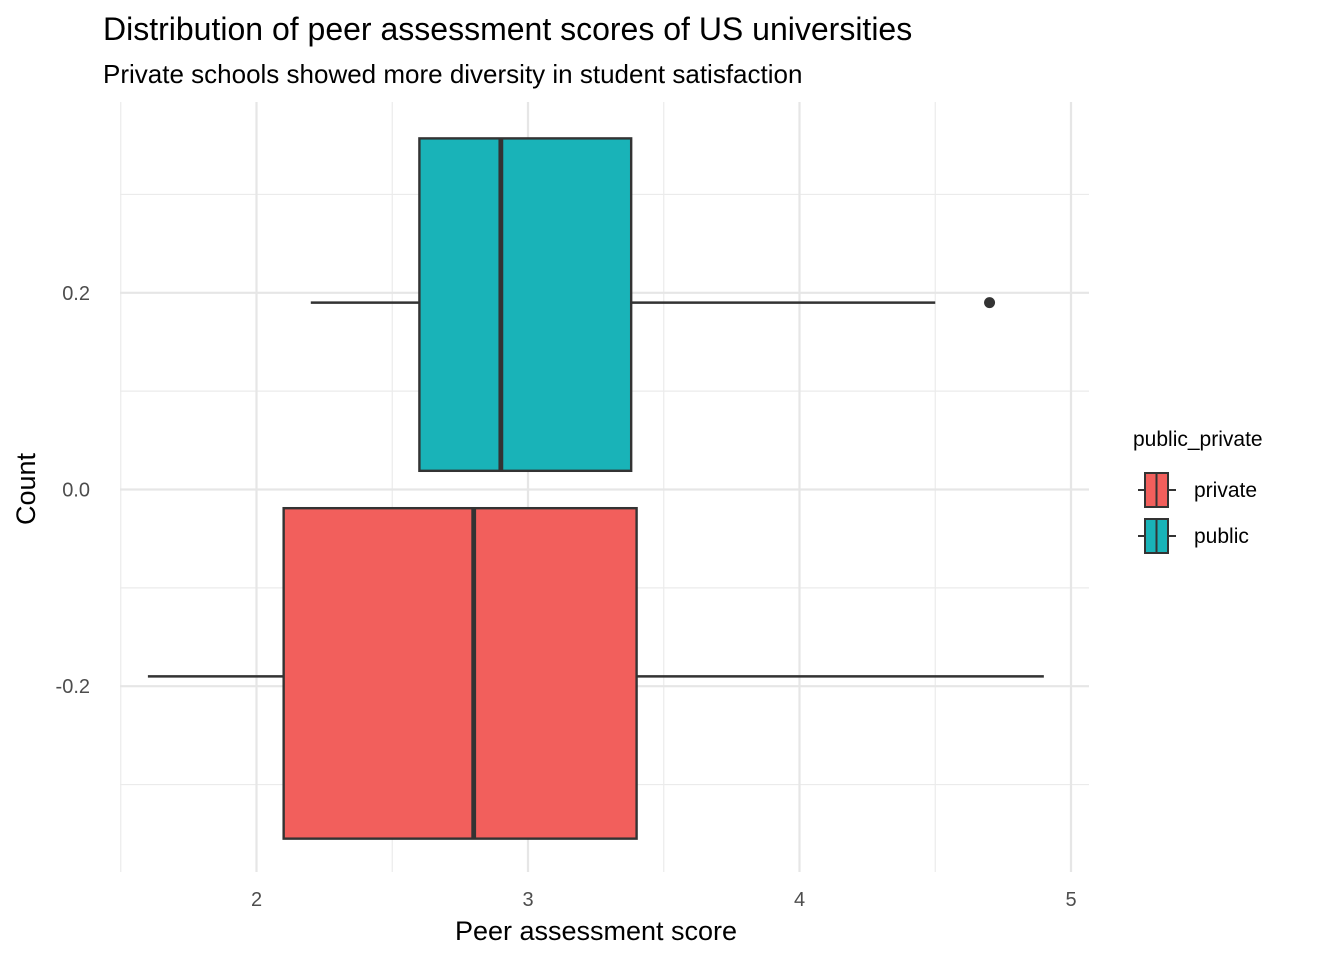 The height and width of the screenshot is (960, 1344). Describe the element at coordinates (26, 488) in the screenshot. I see `y-axis-title: Count` at that location.